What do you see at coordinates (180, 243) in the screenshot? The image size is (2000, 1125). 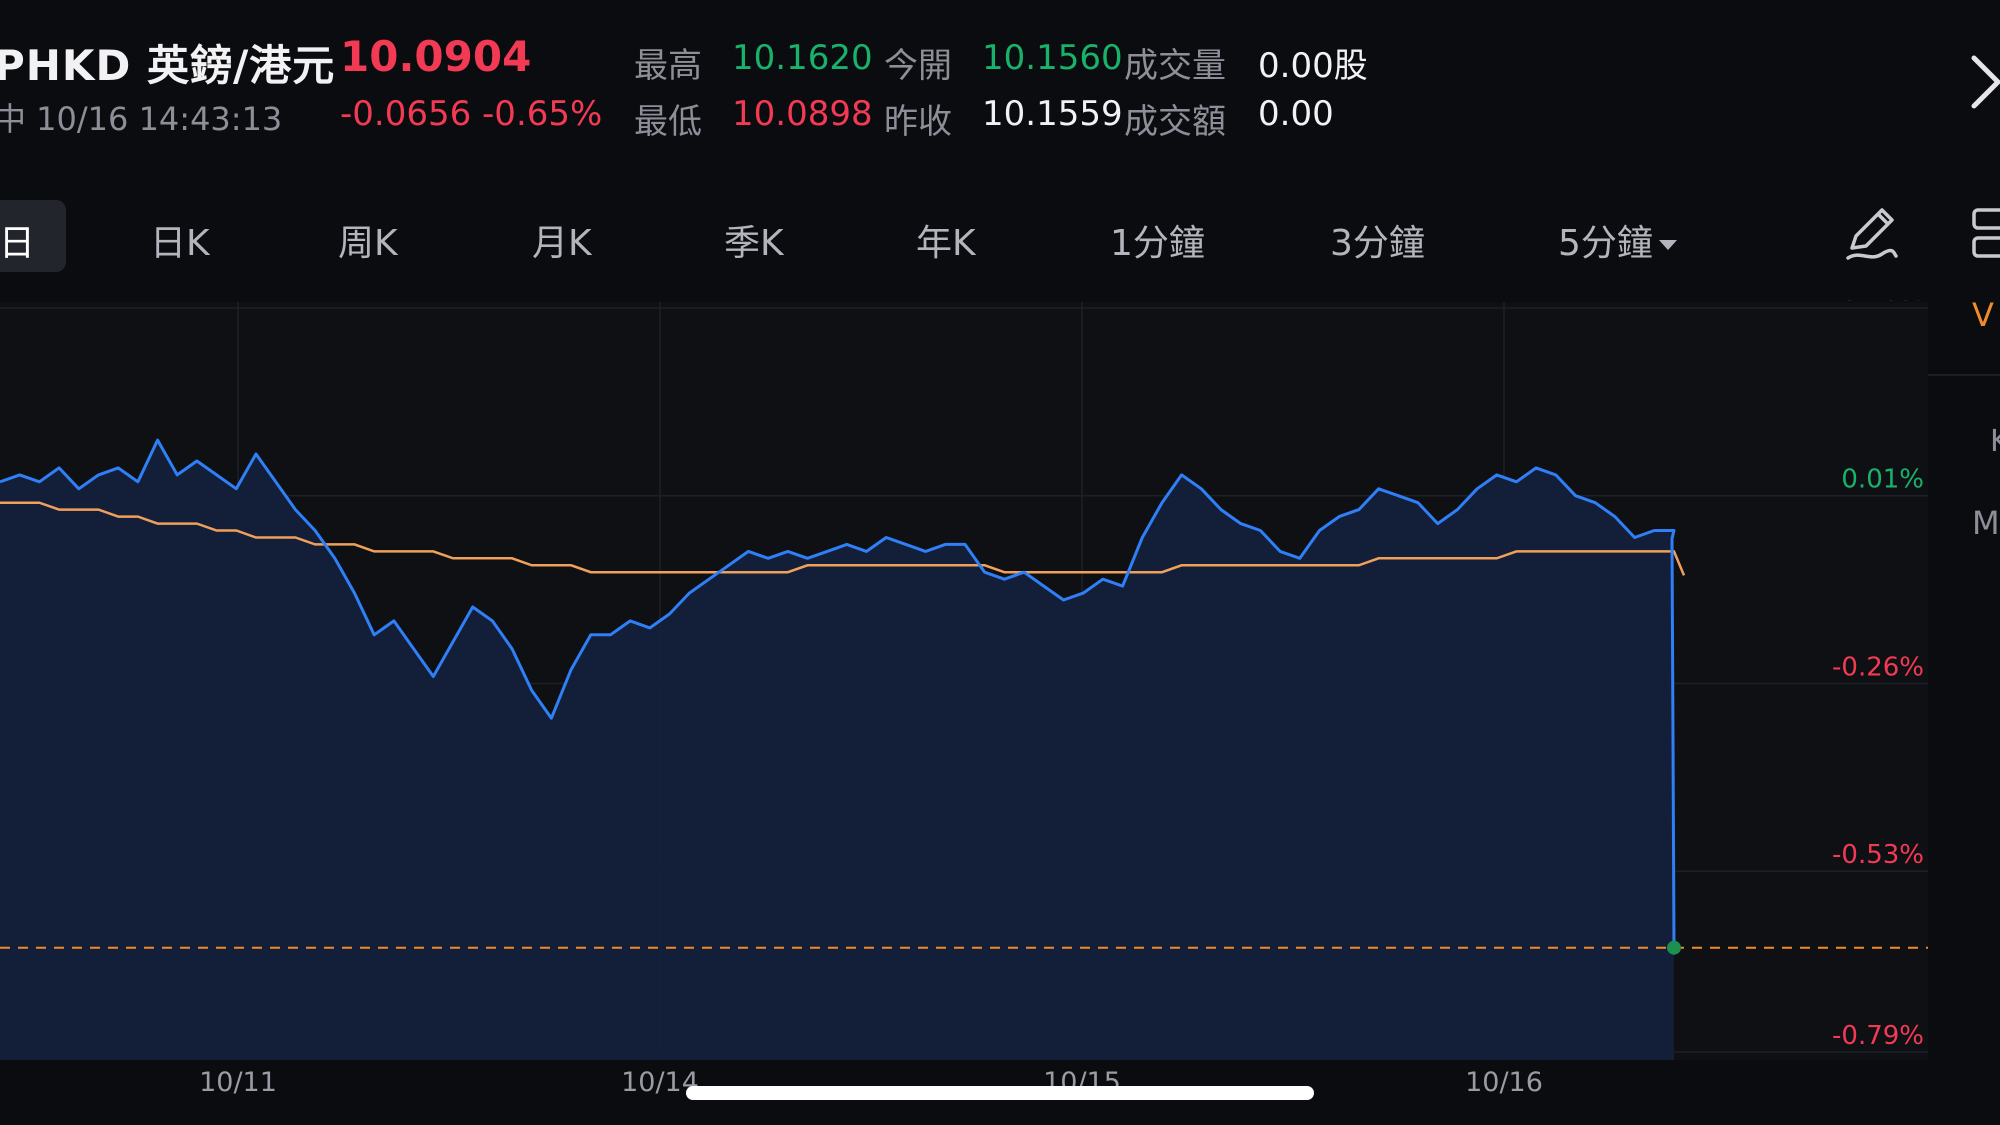 I see `tab-day-k: 日K` at bounding box center [180, 243].